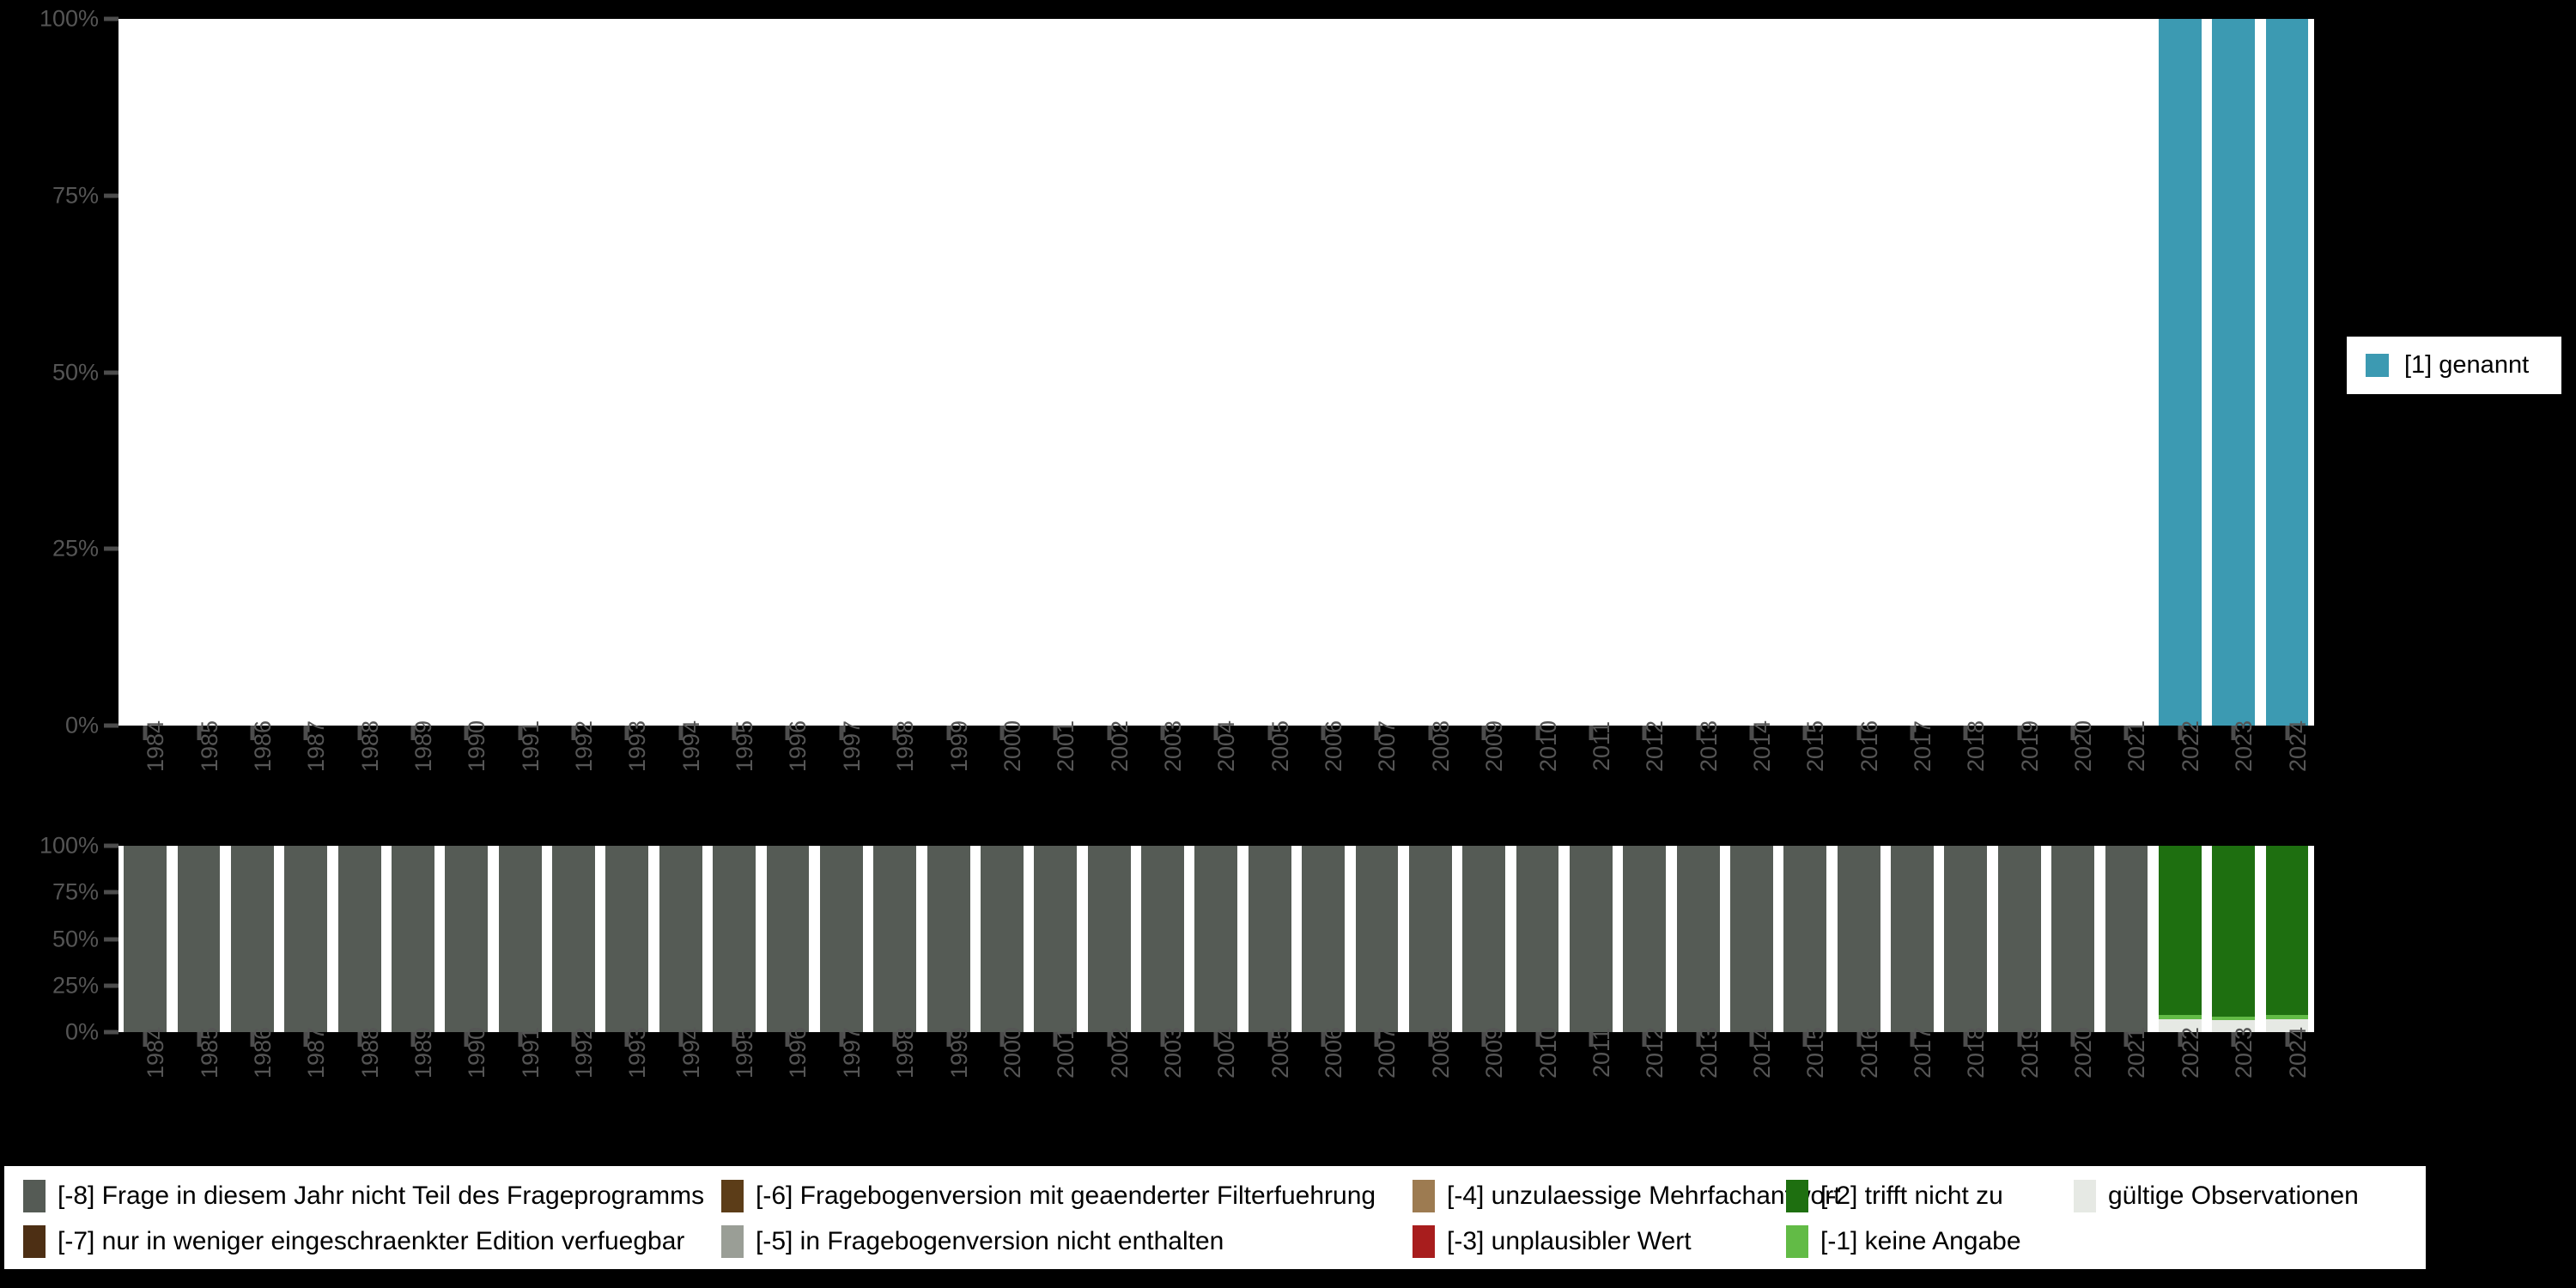 The height and width of the screenshot is (1288, 2576). I want to click on top-chart-x-tick-label: 2014, so click(1762, 746).